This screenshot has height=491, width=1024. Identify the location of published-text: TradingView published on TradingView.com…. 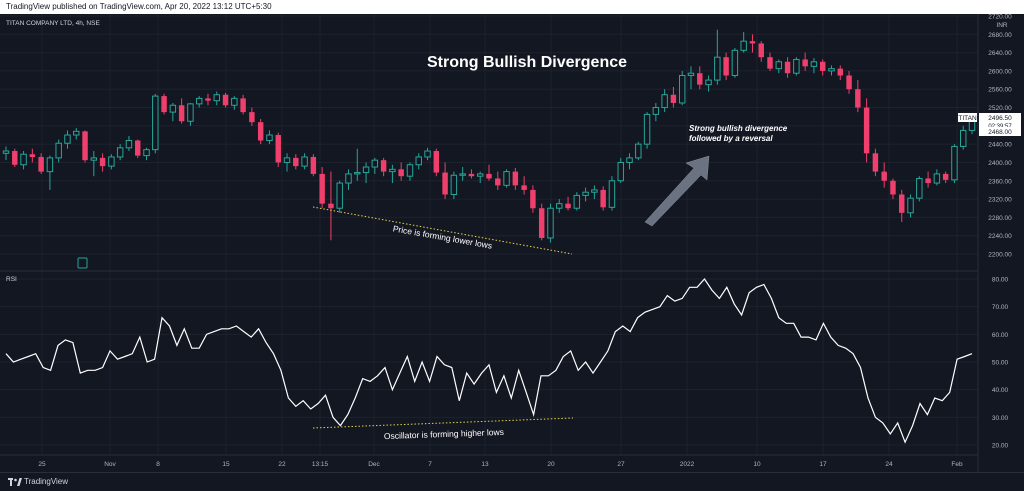
(139, 6).